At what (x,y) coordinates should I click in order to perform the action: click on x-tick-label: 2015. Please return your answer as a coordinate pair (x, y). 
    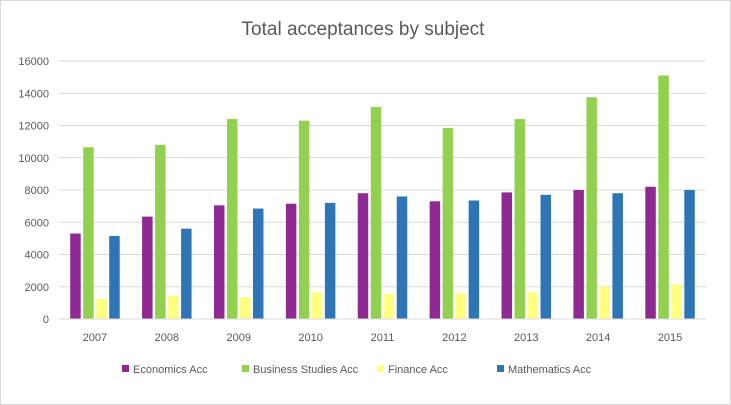
    Looking at the image, I should click on (670, 338).